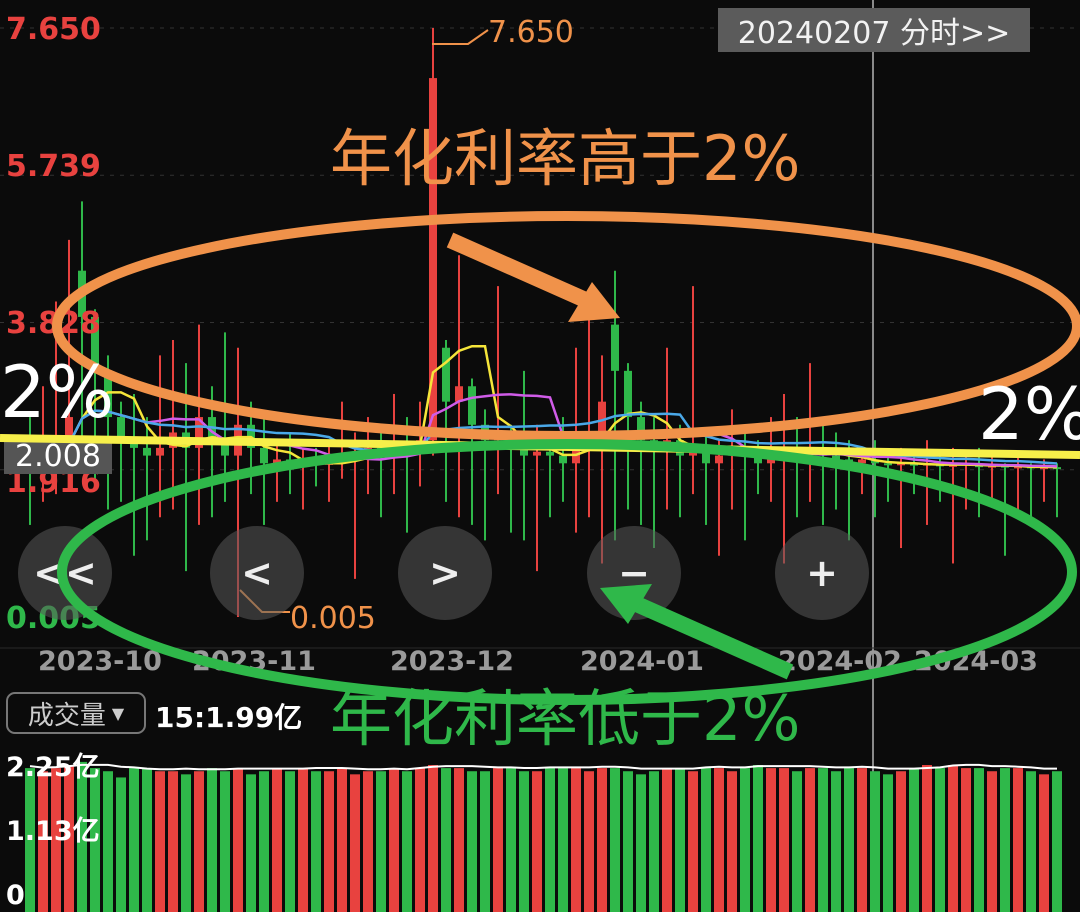 The height and width of the screenshot is (912, 1080). I want to click on volume-y-tick: 2.25亿, so click(53, 767).